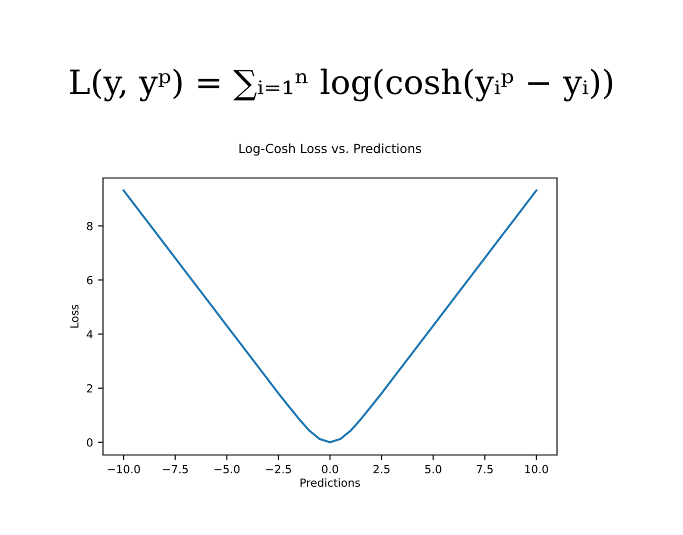 The height and width of the screenshot is (535, 683). Describe the element at coordinates (89, 334) in the screenshot. I see `y-tick-label: 4` at that location.